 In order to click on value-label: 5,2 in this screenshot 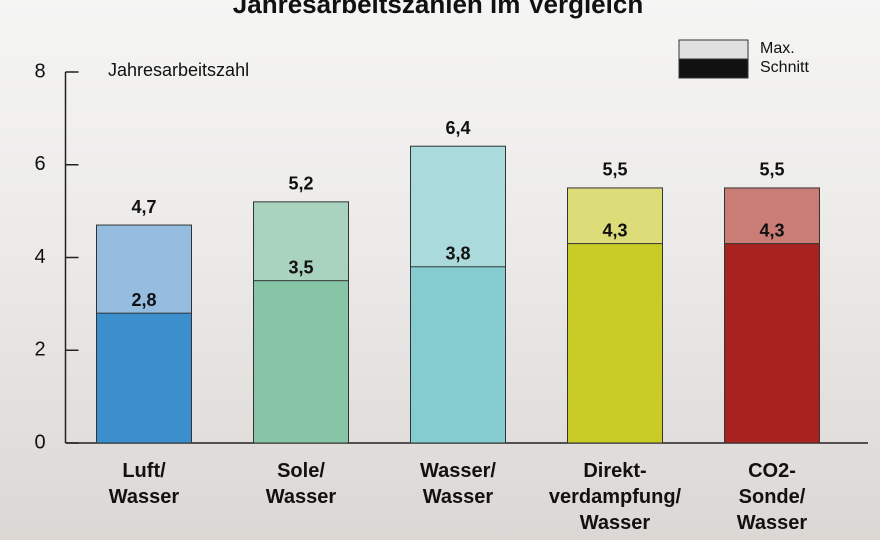, I will do `click(300, 184)`.